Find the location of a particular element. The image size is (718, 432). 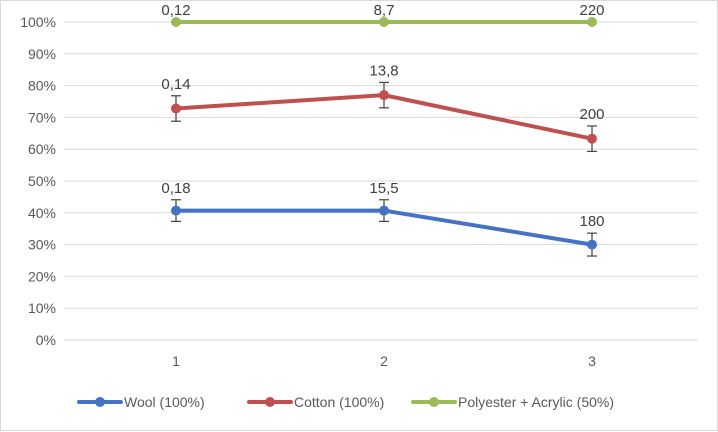

data-label: 15,5 is located at coordinates (383, 188).